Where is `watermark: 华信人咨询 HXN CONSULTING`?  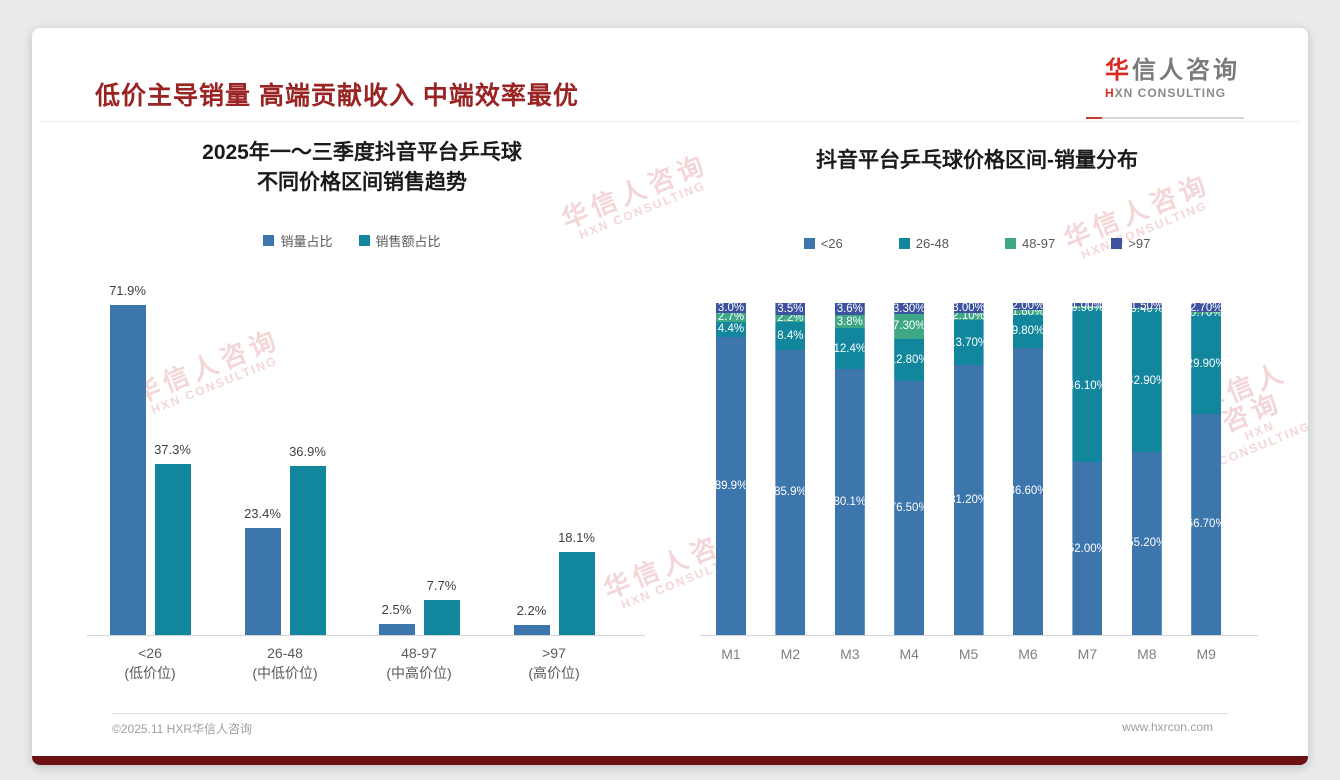 watermark: 华信人咨询 HXN CONSULTING is located at coordinates (1139, 217).